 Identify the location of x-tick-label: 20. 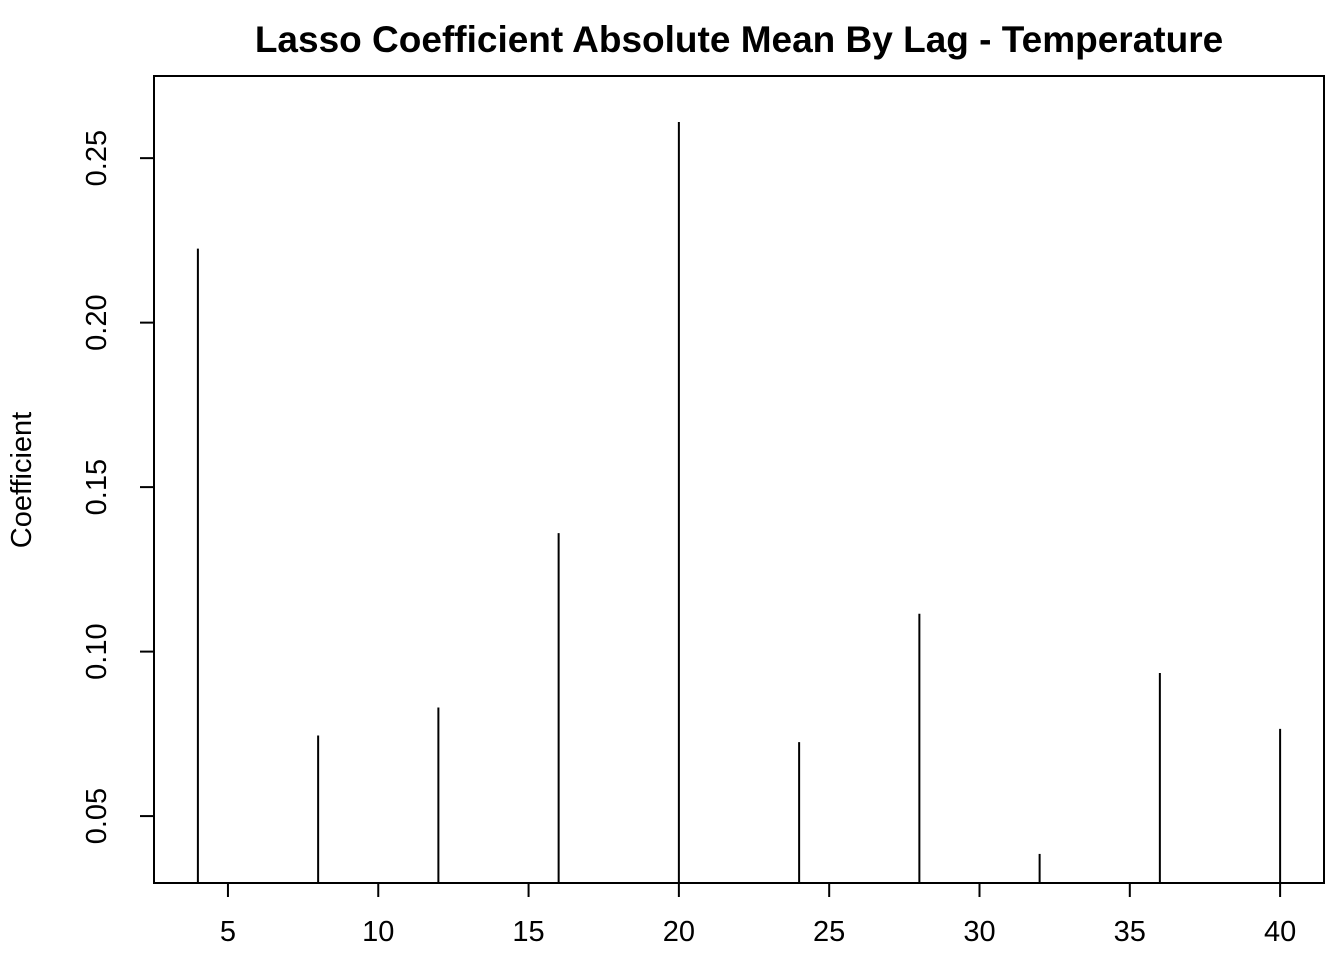
(679, 932).